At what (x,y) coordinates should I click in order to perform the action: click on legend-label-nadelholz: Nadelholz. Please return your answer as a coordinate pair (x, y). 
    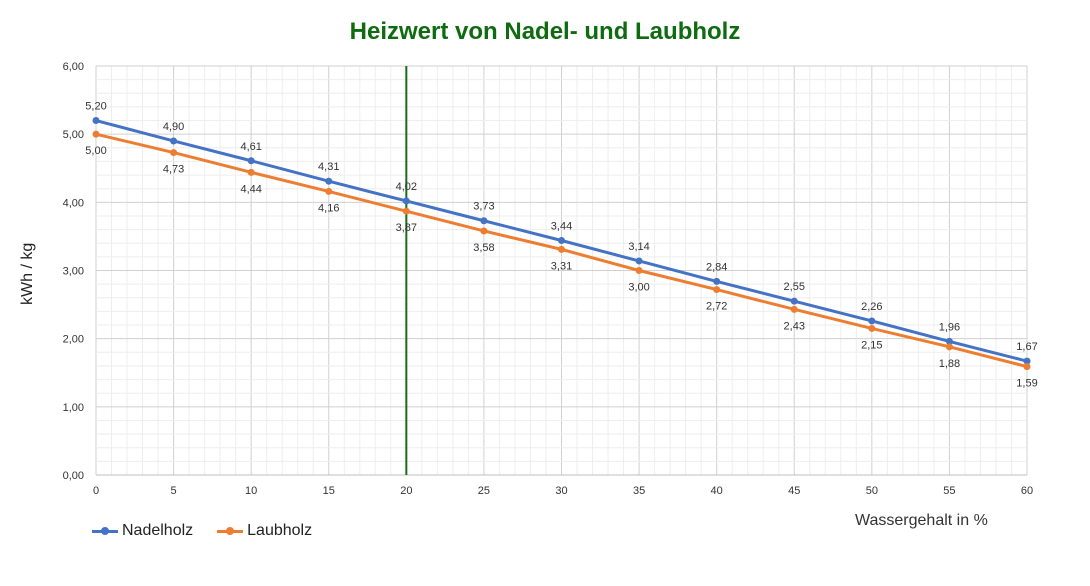
    Looking at the image, I should click on (158, 530).